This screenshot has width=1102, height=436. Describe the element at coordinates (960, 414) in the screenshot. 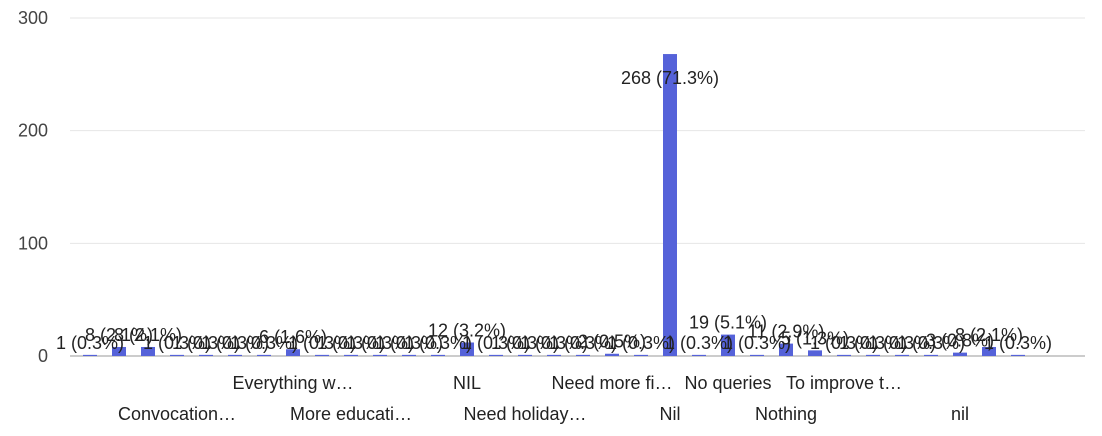

I see `x-category-label: nil` at that location.